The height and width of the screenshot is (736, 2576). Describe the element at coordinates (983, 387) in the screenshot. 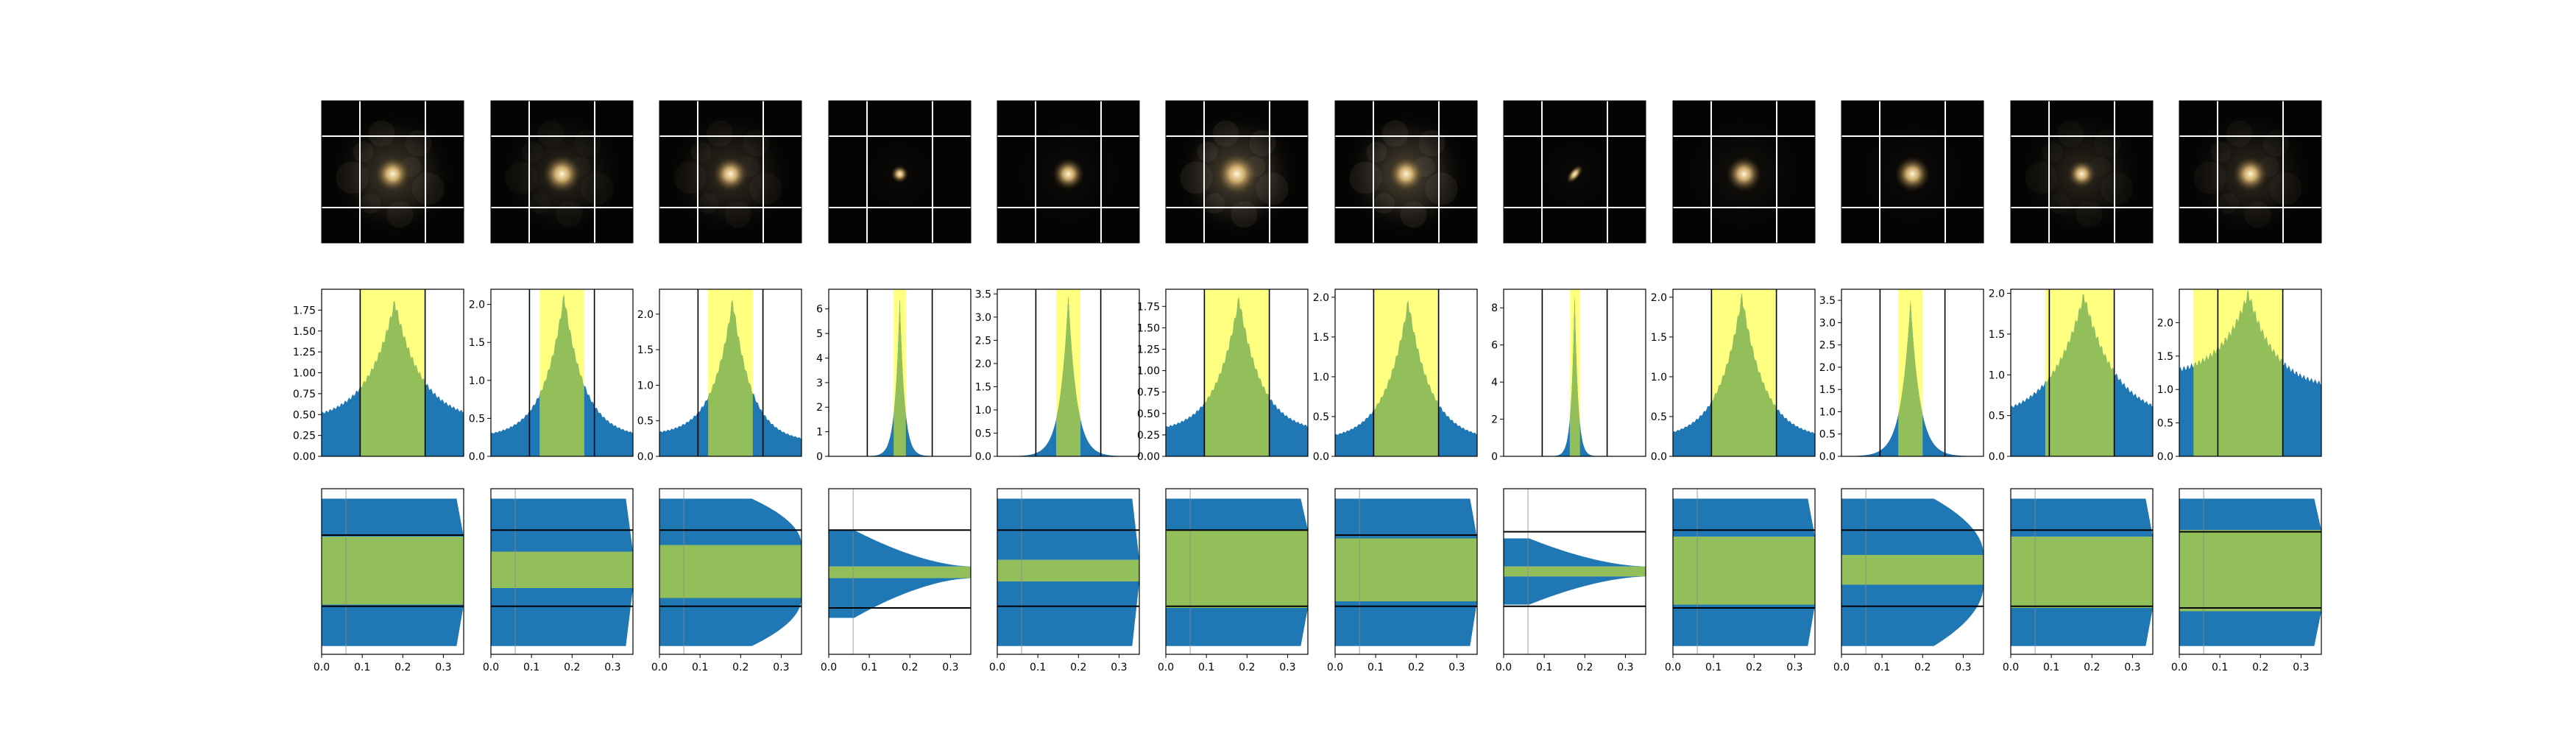

I see `y-tick-label: 1.5` at that location.